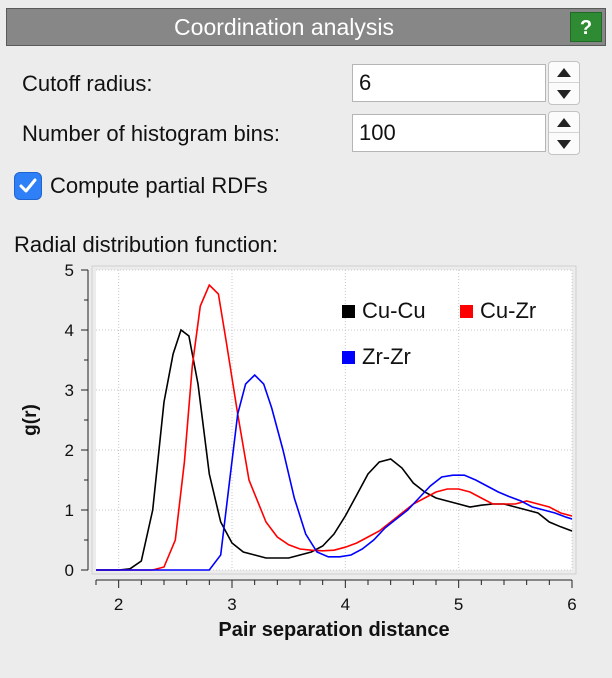  I want to click on y-tick-label: 4, so click(69, 330).